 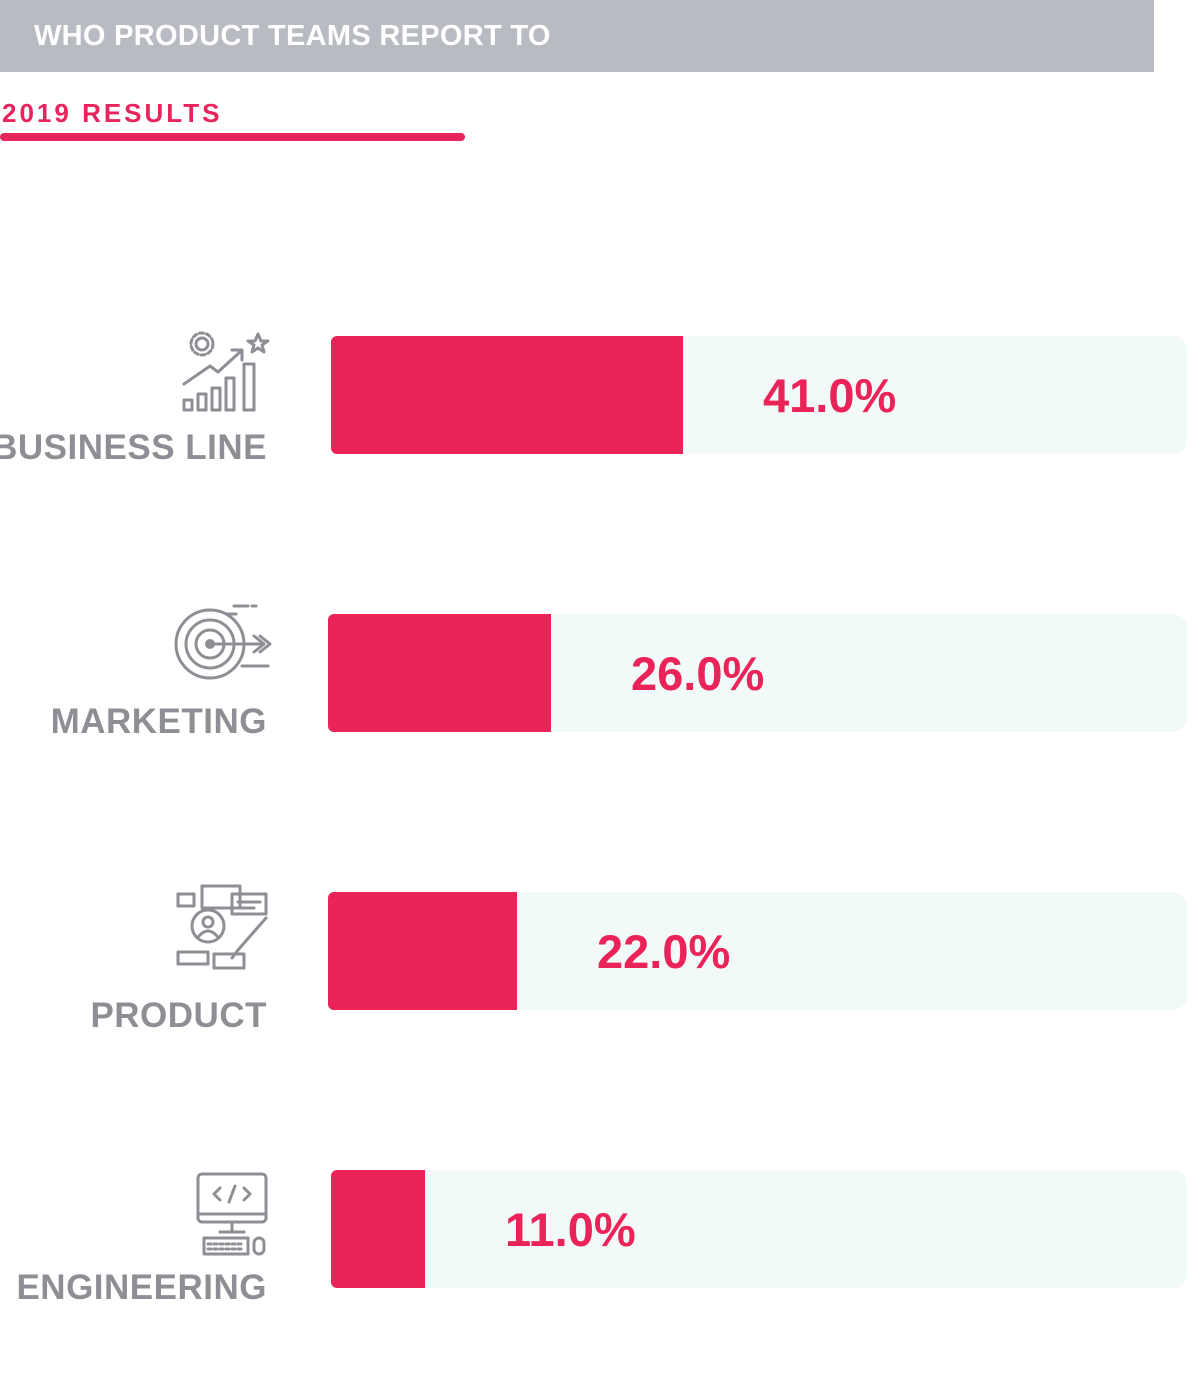 I want to click on subtitle-underline, so click(x=232, y=137).